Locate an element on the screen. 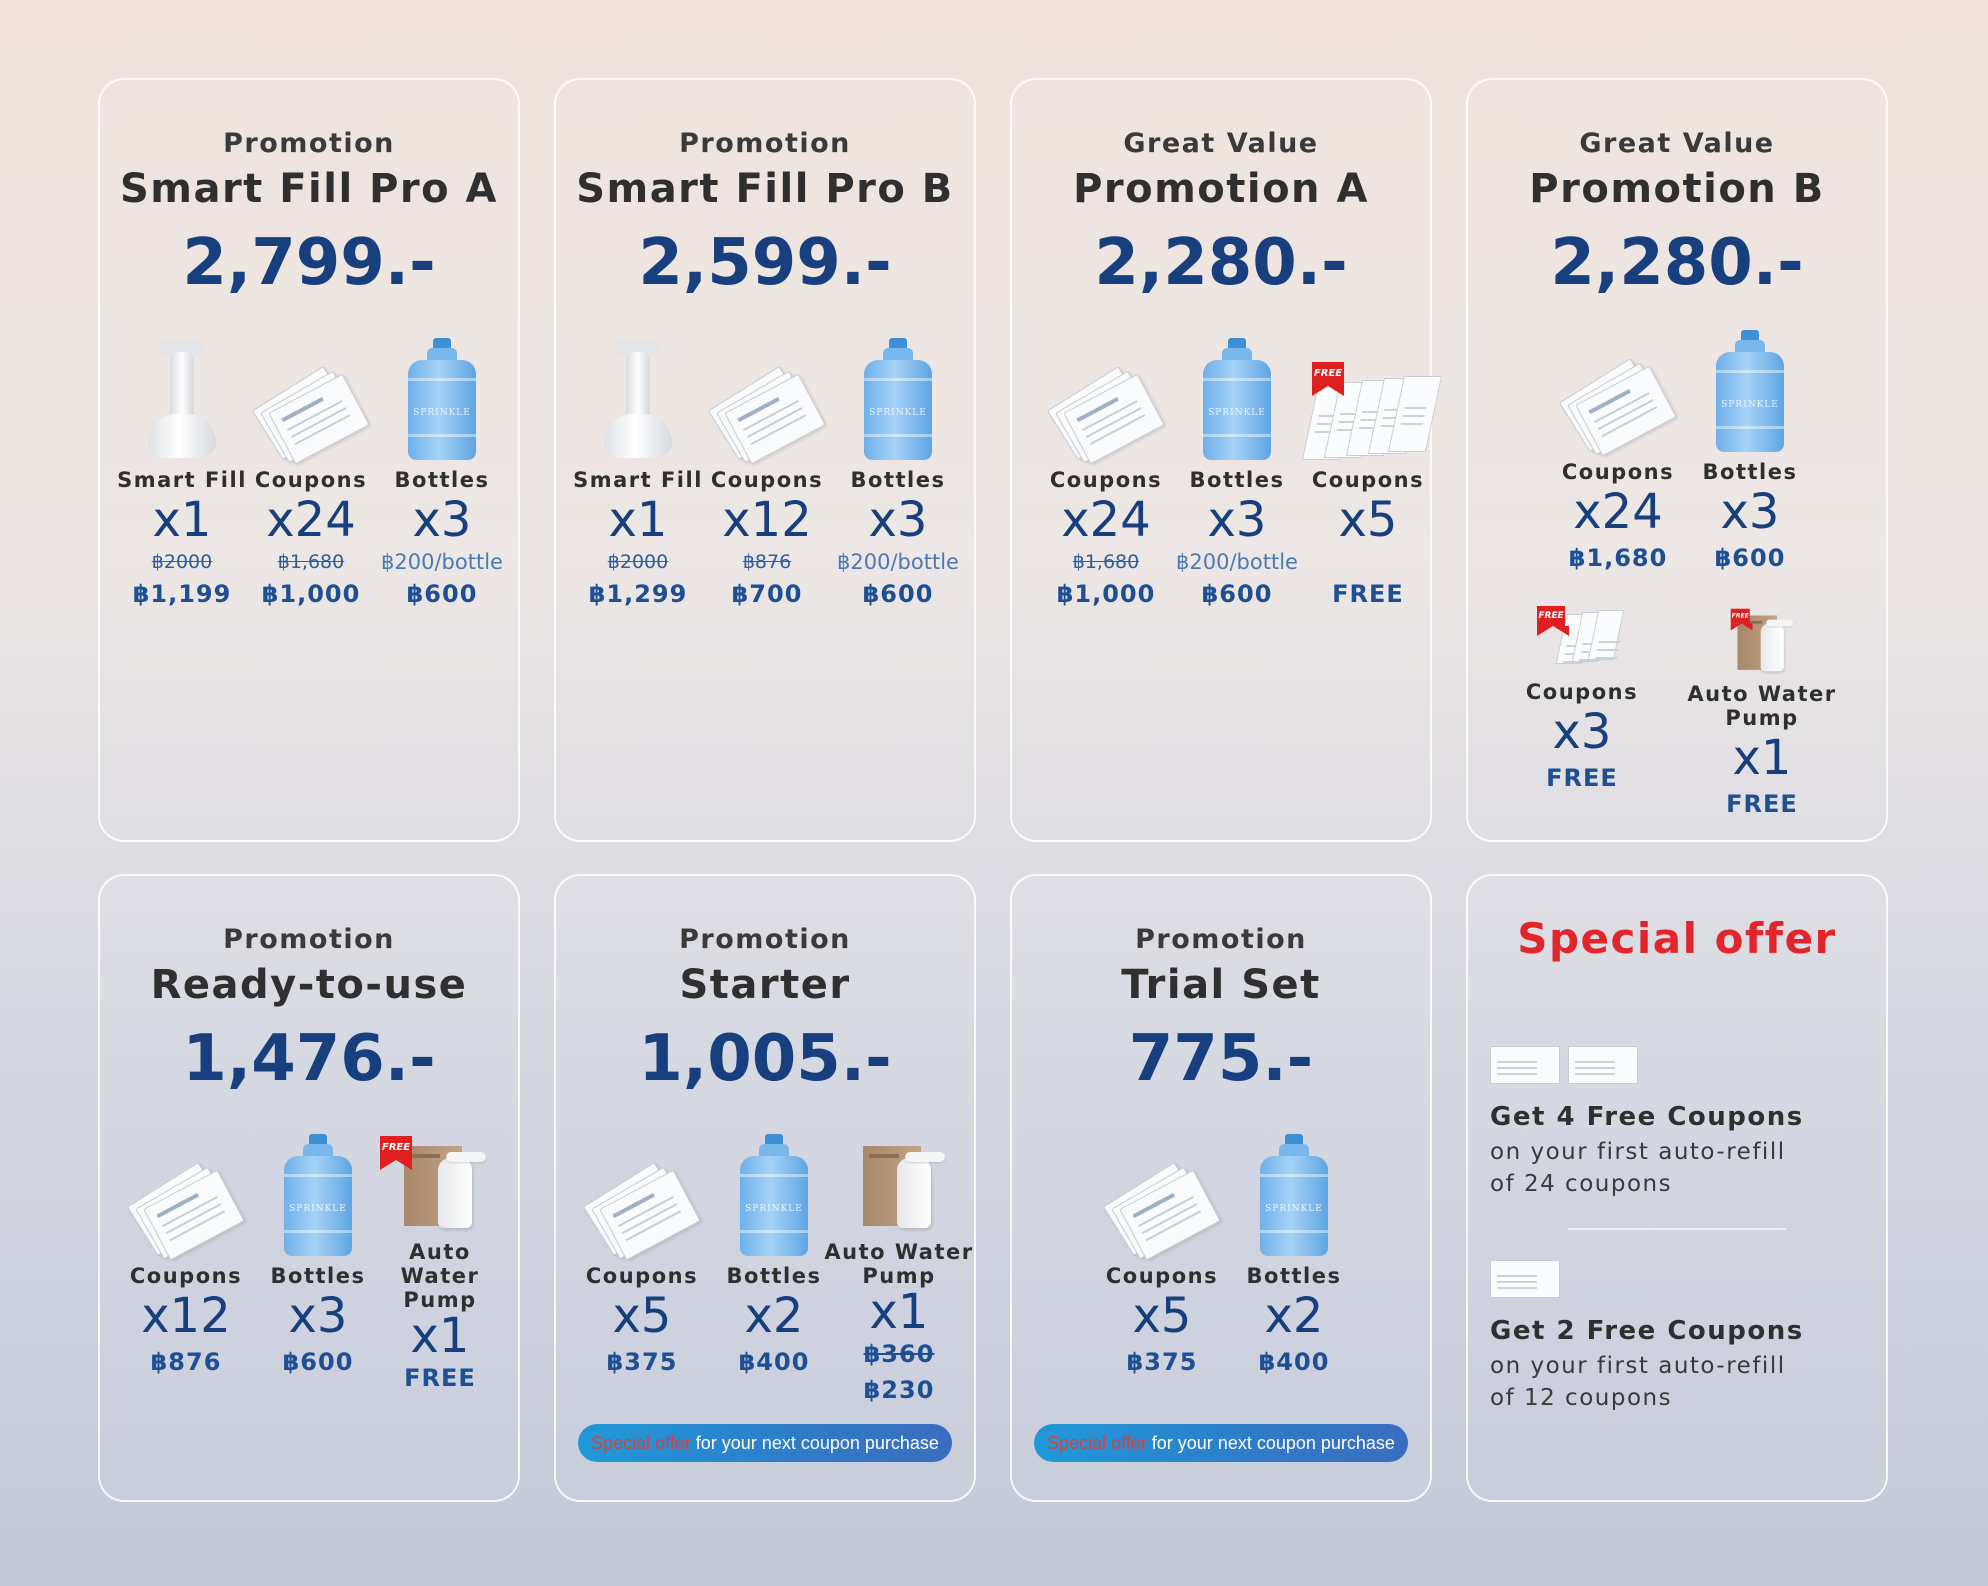 Image resolution: width=1988 pixels, height=1586 pixels. item-bottles: SPRINKLE Bottles x3 ฿600 is located at coordinates (318, 1253).